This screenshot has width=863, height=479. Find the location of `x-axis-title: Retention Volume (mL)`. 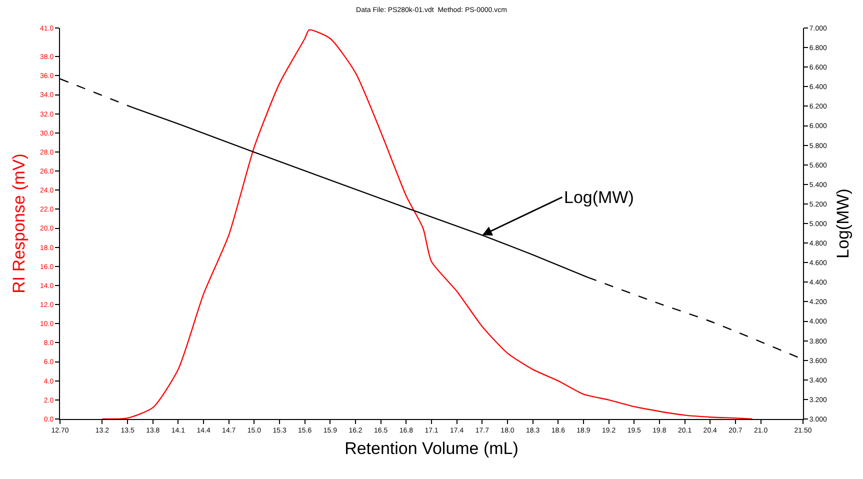

x-axis-title: Retention Volume (mL) is located at coordinates (431, 448).